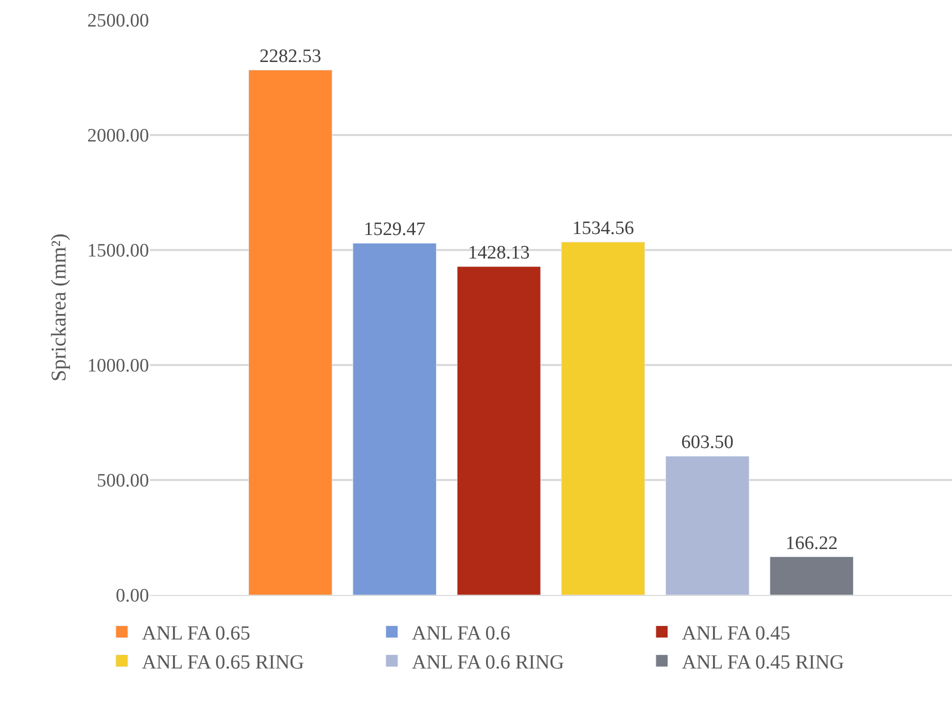 Image resolution: width=952 pixels, height=705 pixels. What do you see at coordinates (118, 251) in the screenshot?
I see `y-tick-label: 1500.00` at bounding box center [118, 251].